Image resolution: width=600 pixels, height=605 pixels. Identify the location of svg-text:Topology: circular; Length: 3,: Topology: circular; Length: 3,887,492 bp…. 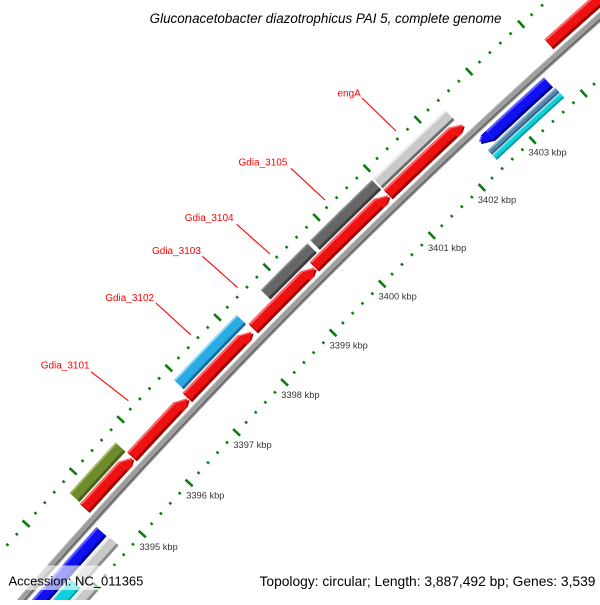
(428, 581).